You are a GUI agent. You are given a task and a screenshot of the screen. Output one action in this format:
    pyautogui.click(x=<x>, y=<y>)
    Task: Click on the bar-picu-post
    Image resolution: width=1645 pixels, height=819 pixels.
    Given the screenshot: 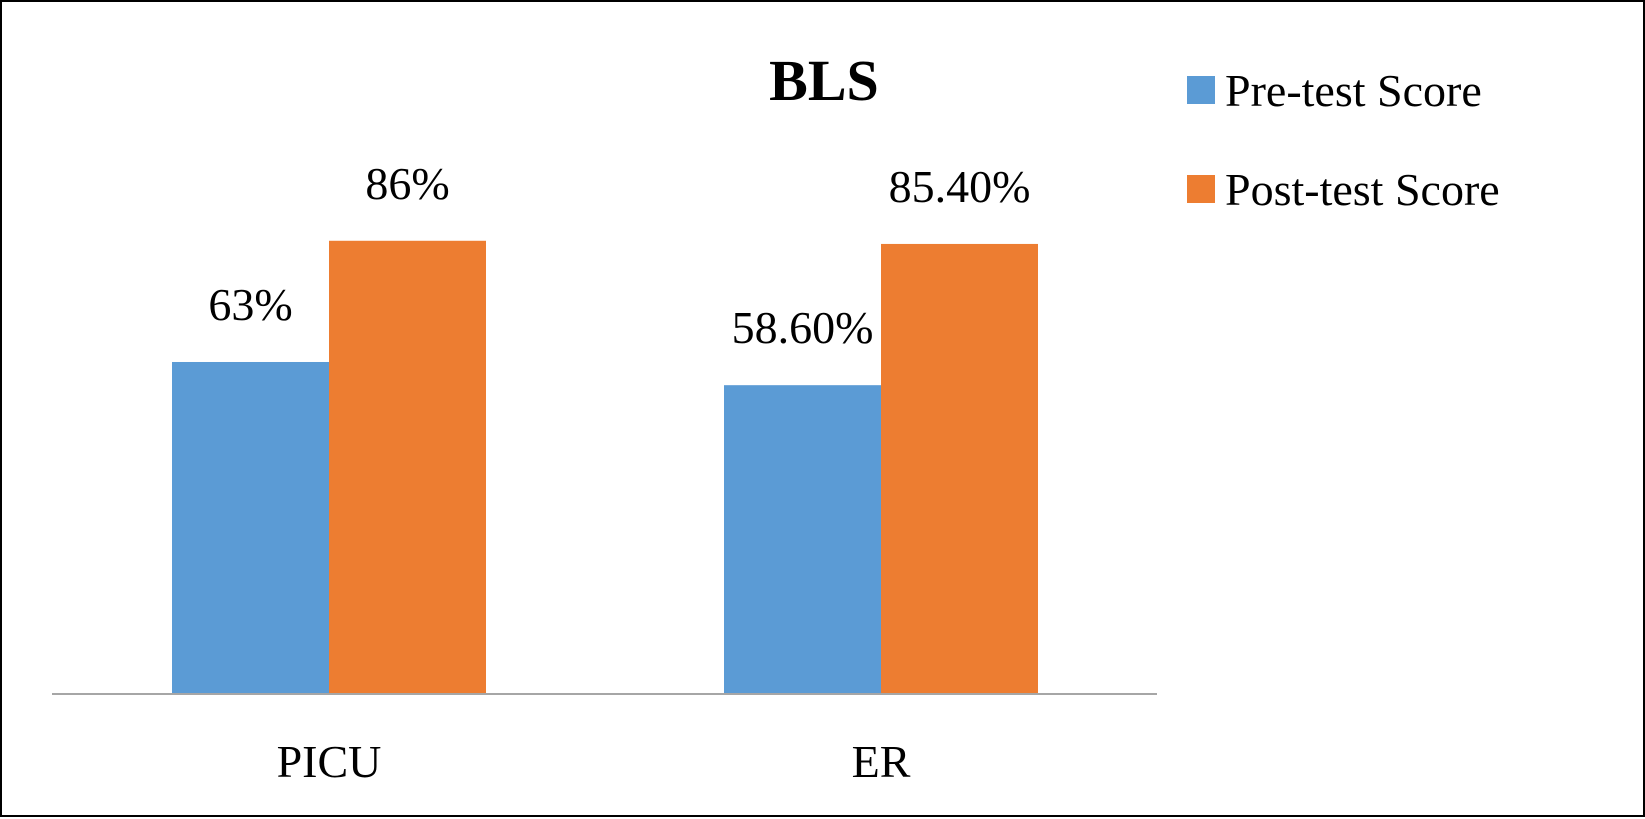 What is the action you would take?
    pyautogui.click(x=407, y=467)
    